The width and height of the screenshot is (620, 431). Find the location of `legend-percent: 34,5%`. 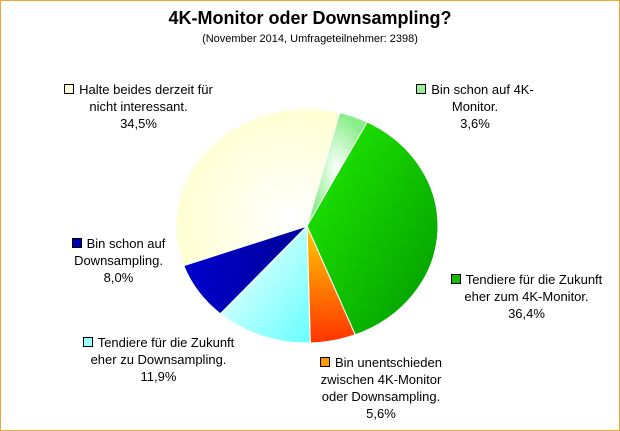

legend-percent: 34,5% is located at coordinates (138, 123).